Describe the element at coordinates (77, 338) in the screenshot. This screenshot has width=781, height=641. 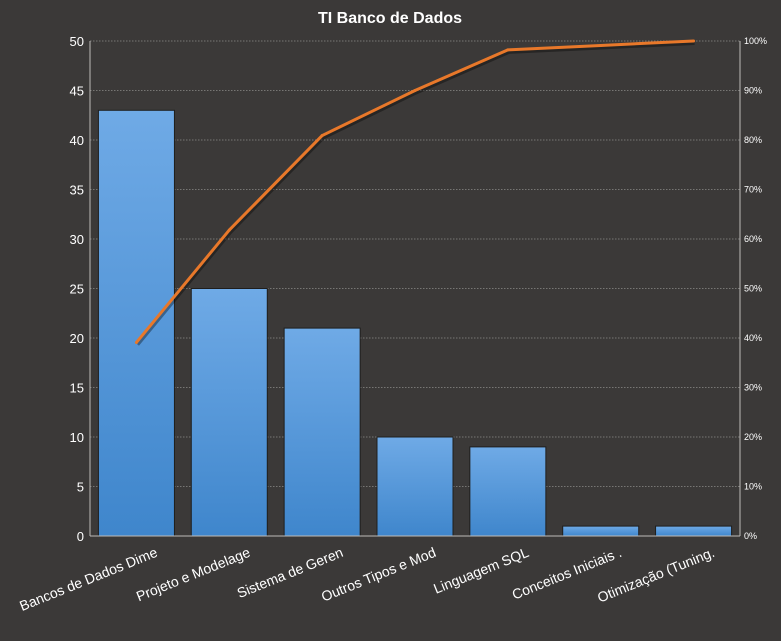
I see `y-tick-label: 20` at that location.